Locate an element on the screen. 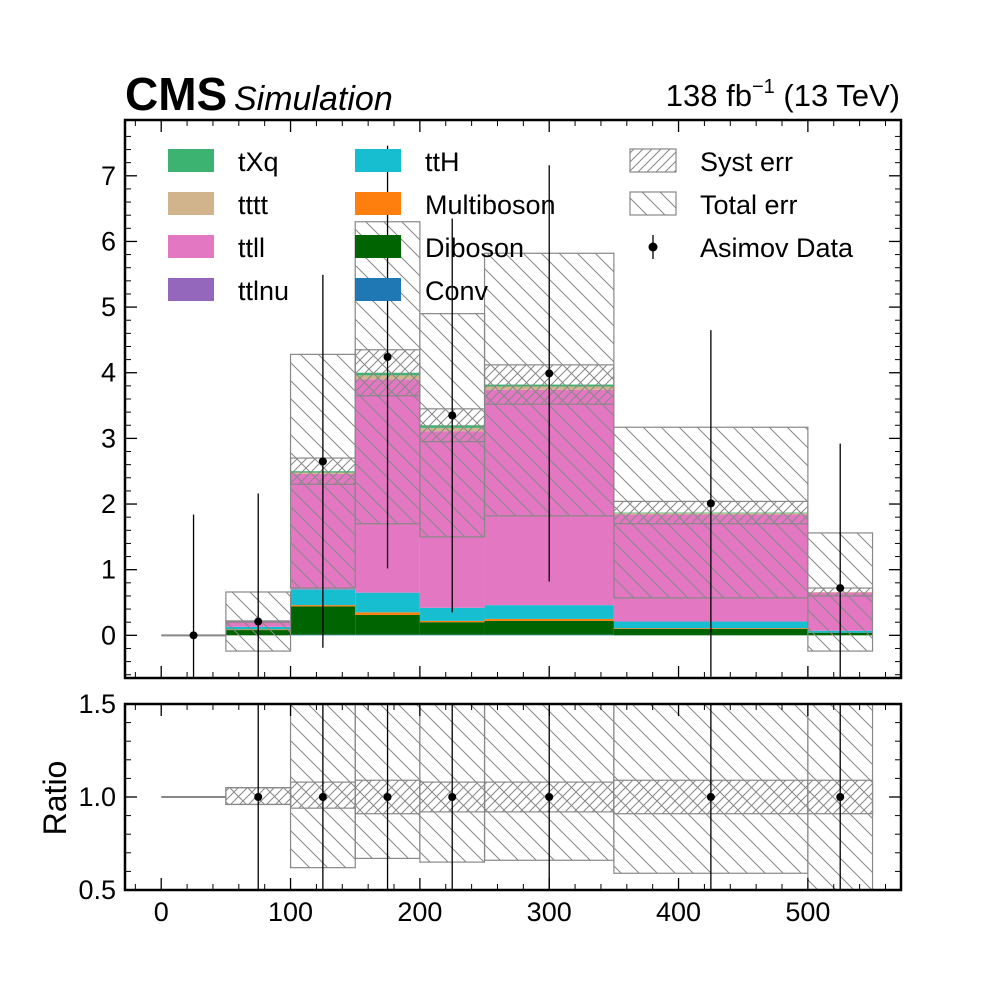 This screenshot has height=1000, width=1000. lumi-value: 138 fb is located at coordinates (709, 95).